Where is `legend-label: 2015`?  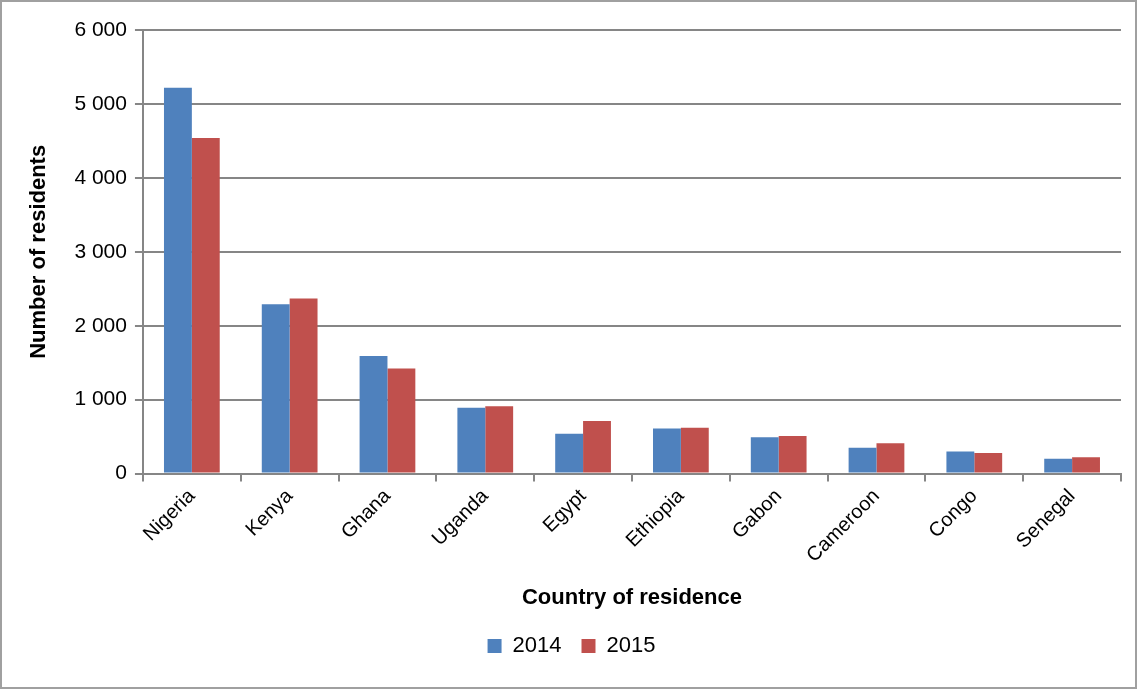 legend-label: 2015 is located at coordinates (631, 645).